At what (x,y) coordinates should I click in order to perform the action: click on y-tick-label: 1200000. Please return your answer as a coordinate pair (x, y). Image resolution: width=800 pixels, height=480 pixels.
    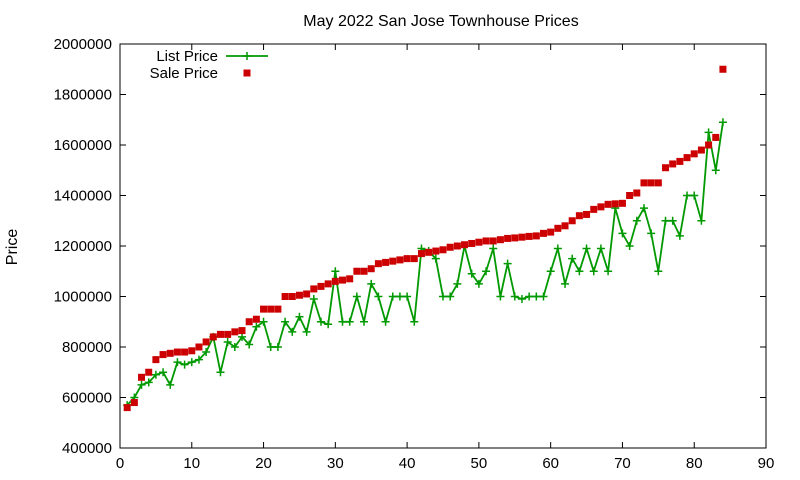
    Looking at the image, I should click on (83, 246).